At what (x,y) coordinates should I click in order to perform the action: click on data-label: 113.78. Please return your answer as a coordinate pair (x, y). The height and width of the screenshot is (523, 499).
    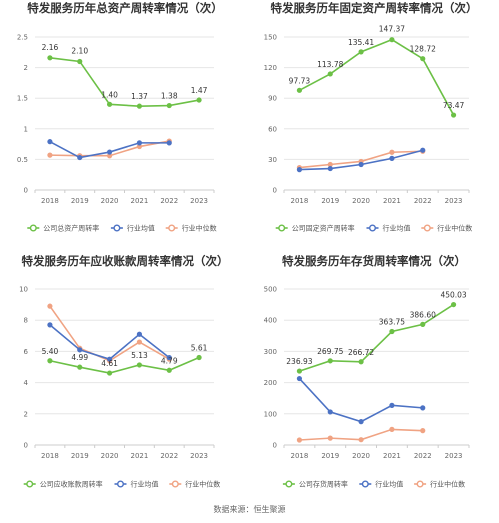
    Looking at the image, I should click on (330, 64).